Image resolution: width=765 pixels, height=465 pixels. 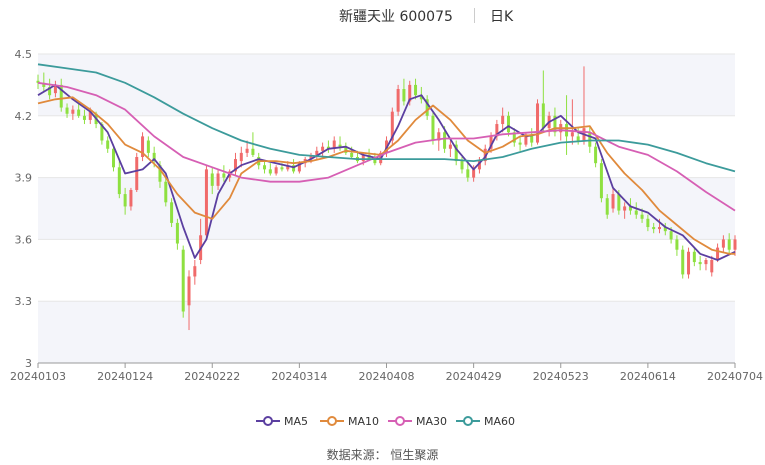 I want to click on x-tick-label: 20240103, so click(x=38, y=376).